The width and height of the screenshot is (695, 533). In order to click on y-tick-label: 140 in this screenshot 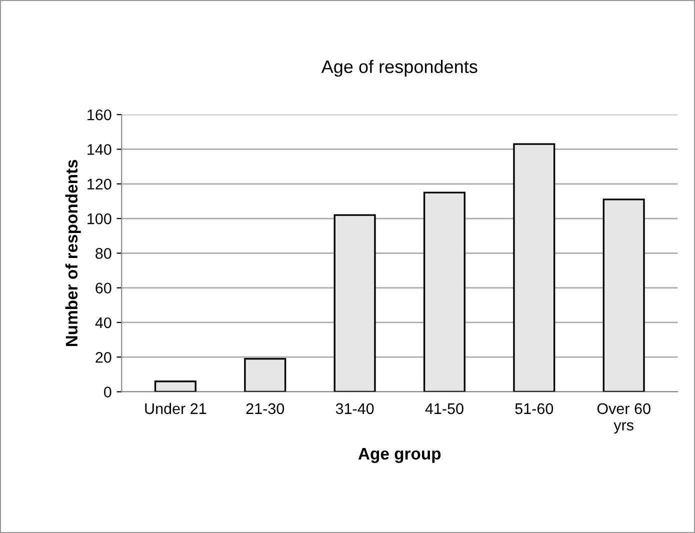, I will do `click(100, 149)`.